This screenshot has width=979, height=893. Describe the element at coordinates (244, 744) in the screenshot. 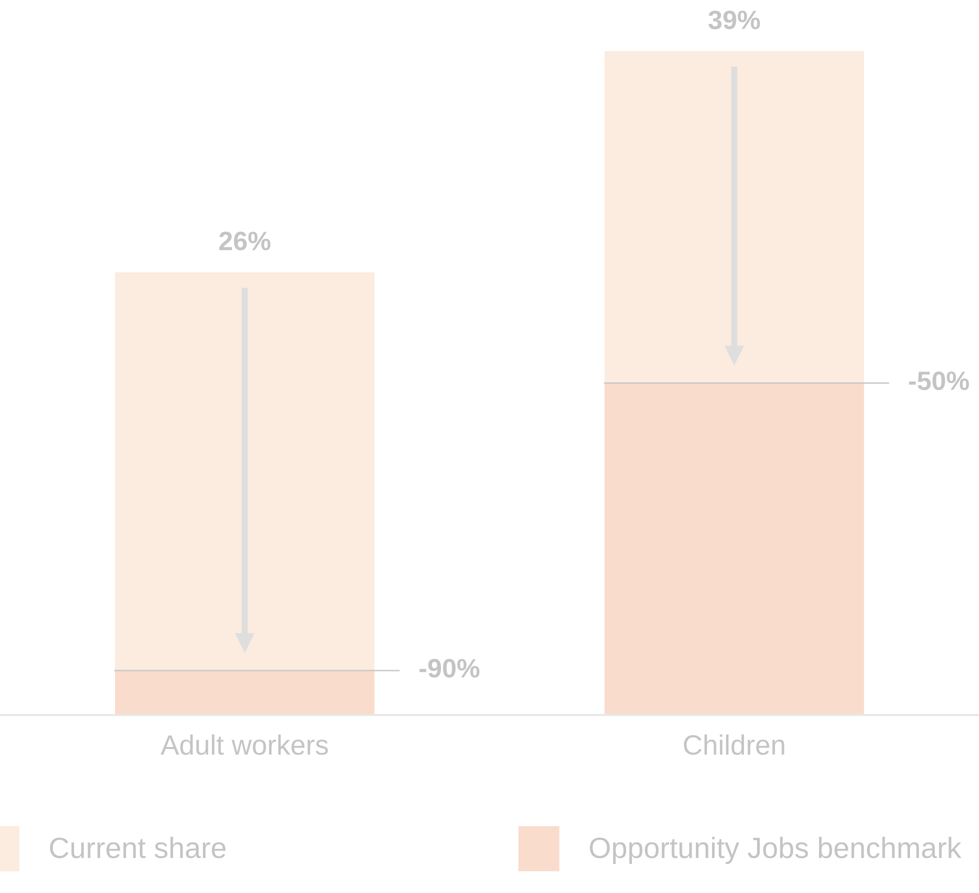

I see `x-tick-label: Adult workers` at that location.